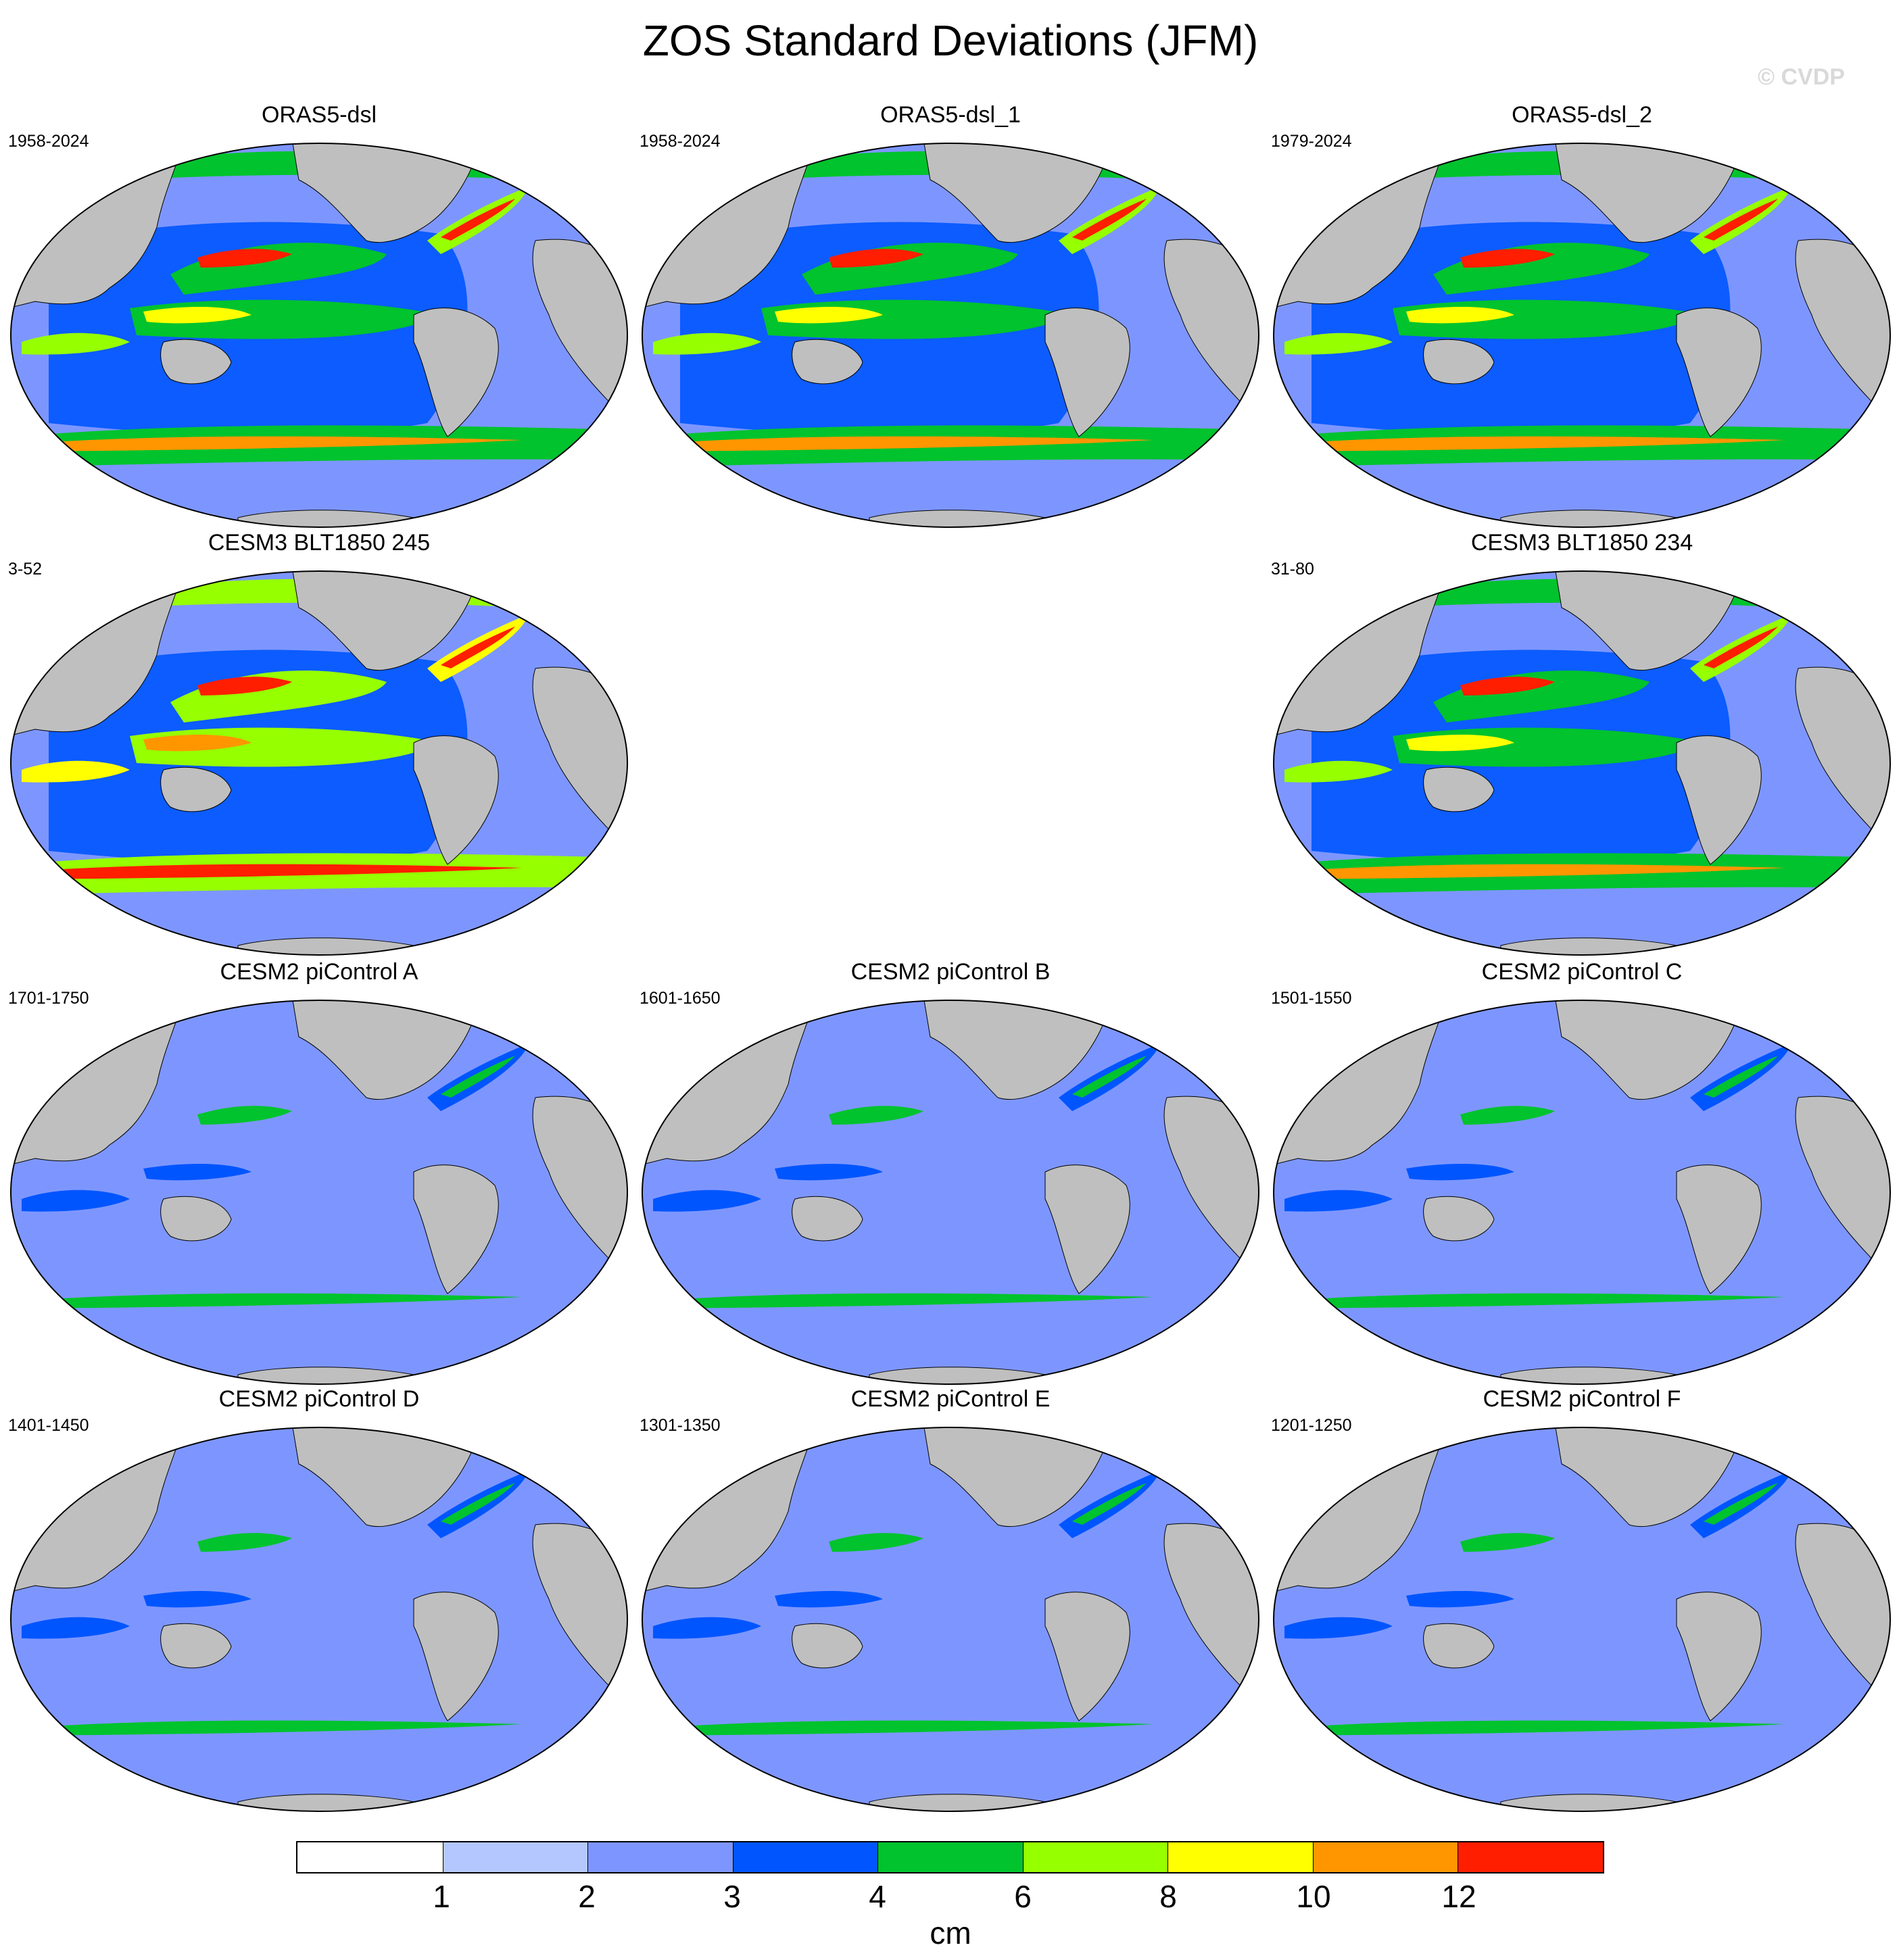  Describe the element at coordinates (1581, 543) in the screenshot. I see `panel-title: CESM3 BLT1850 234` at that location.